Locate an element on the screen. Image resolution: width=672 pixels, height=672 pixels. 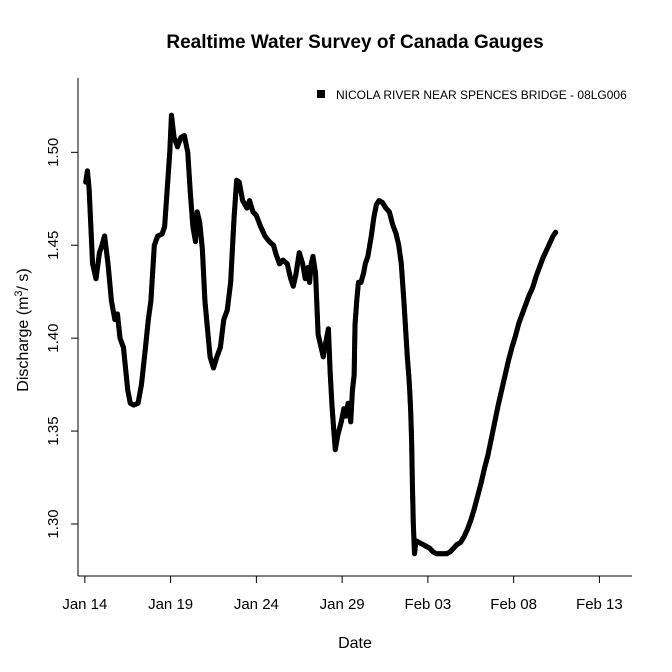
y-axis-label: Discharge (m3/ s) is located at coordinates (22, 329).